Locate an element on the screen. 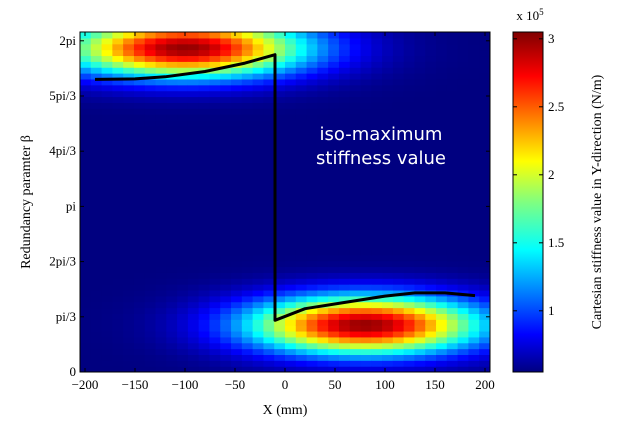 This screenshot has width=617, height=422. annotation-line-1: iso-maximum is located at coordinates (381, 134).